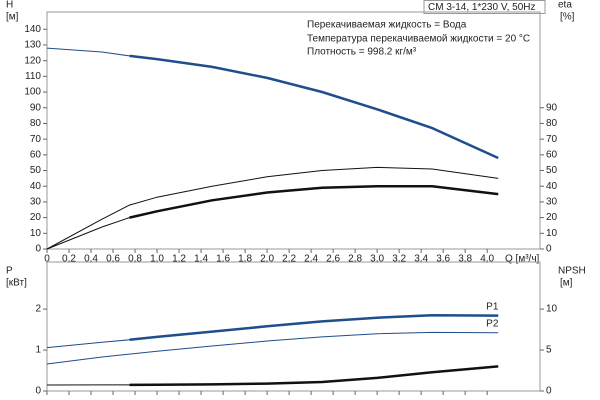 This screenshot has width=600, height=400. Describe the element at coordinates (201, 259) in the screenshot. I see `x-tick-label: 1,4` at that location.